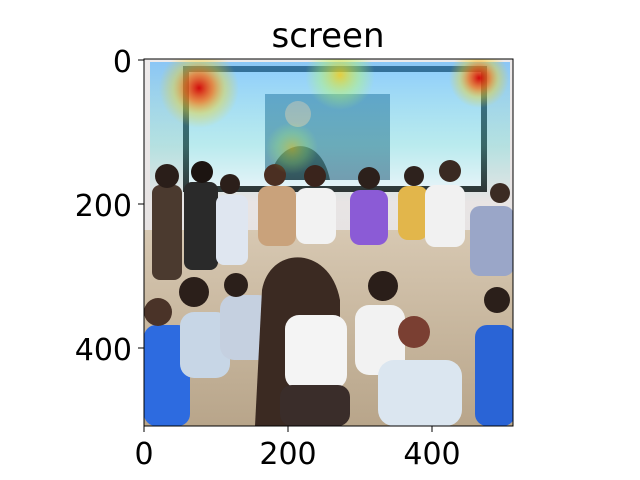  What do you see at coordinates (327, 36) in the screenshot?
I see `figure-title: screen` at bounding box center [327, 36].